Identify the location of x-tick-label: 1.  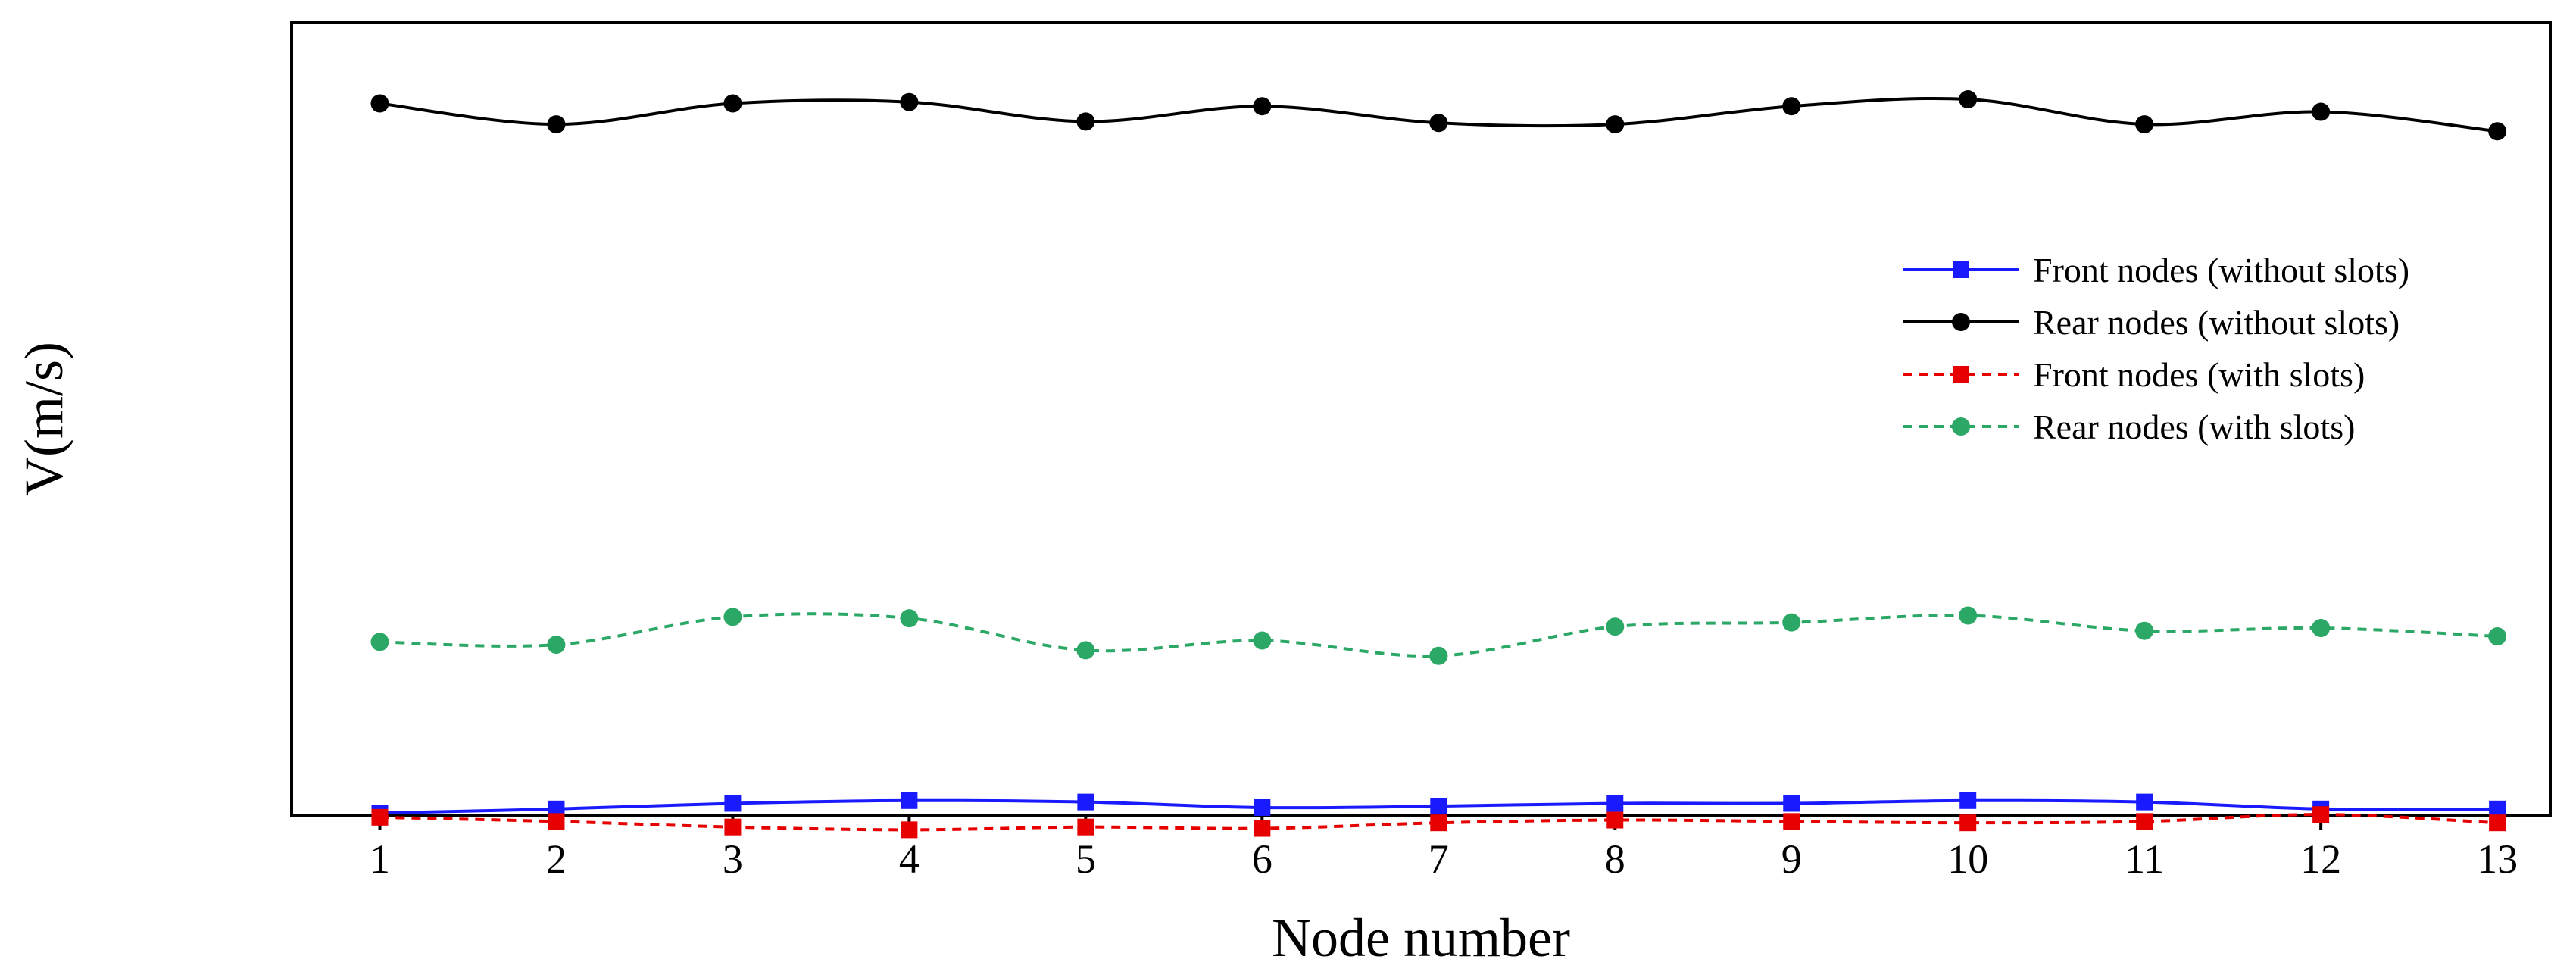
(380, 859).